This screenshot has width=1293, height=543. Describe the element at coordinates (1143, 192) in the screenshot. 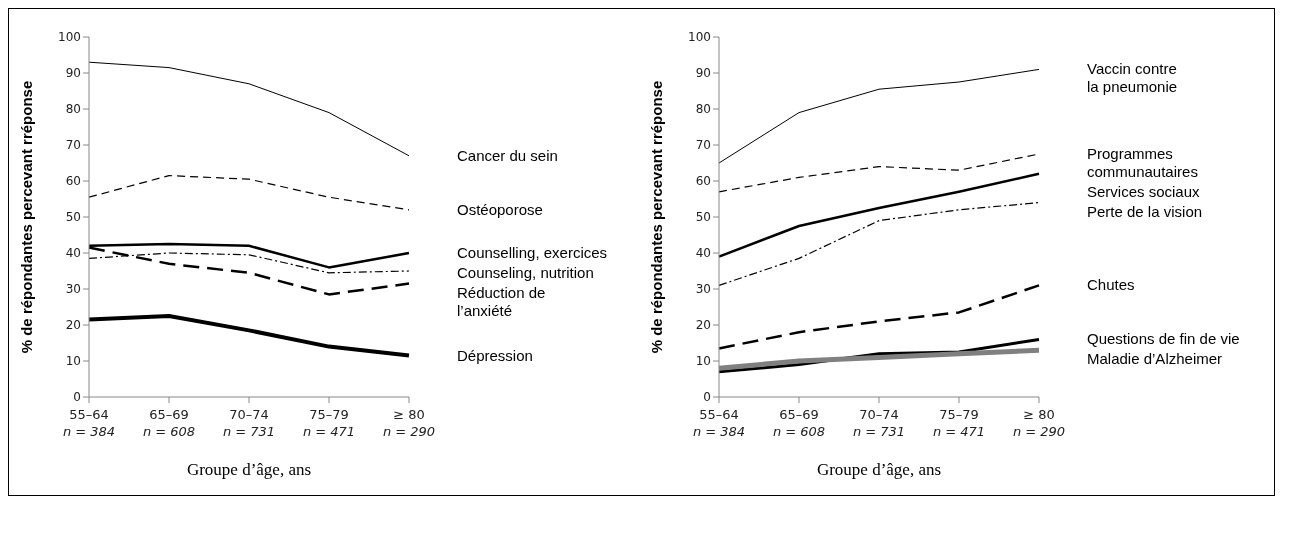

I see `text: Services sociaux` at that location.